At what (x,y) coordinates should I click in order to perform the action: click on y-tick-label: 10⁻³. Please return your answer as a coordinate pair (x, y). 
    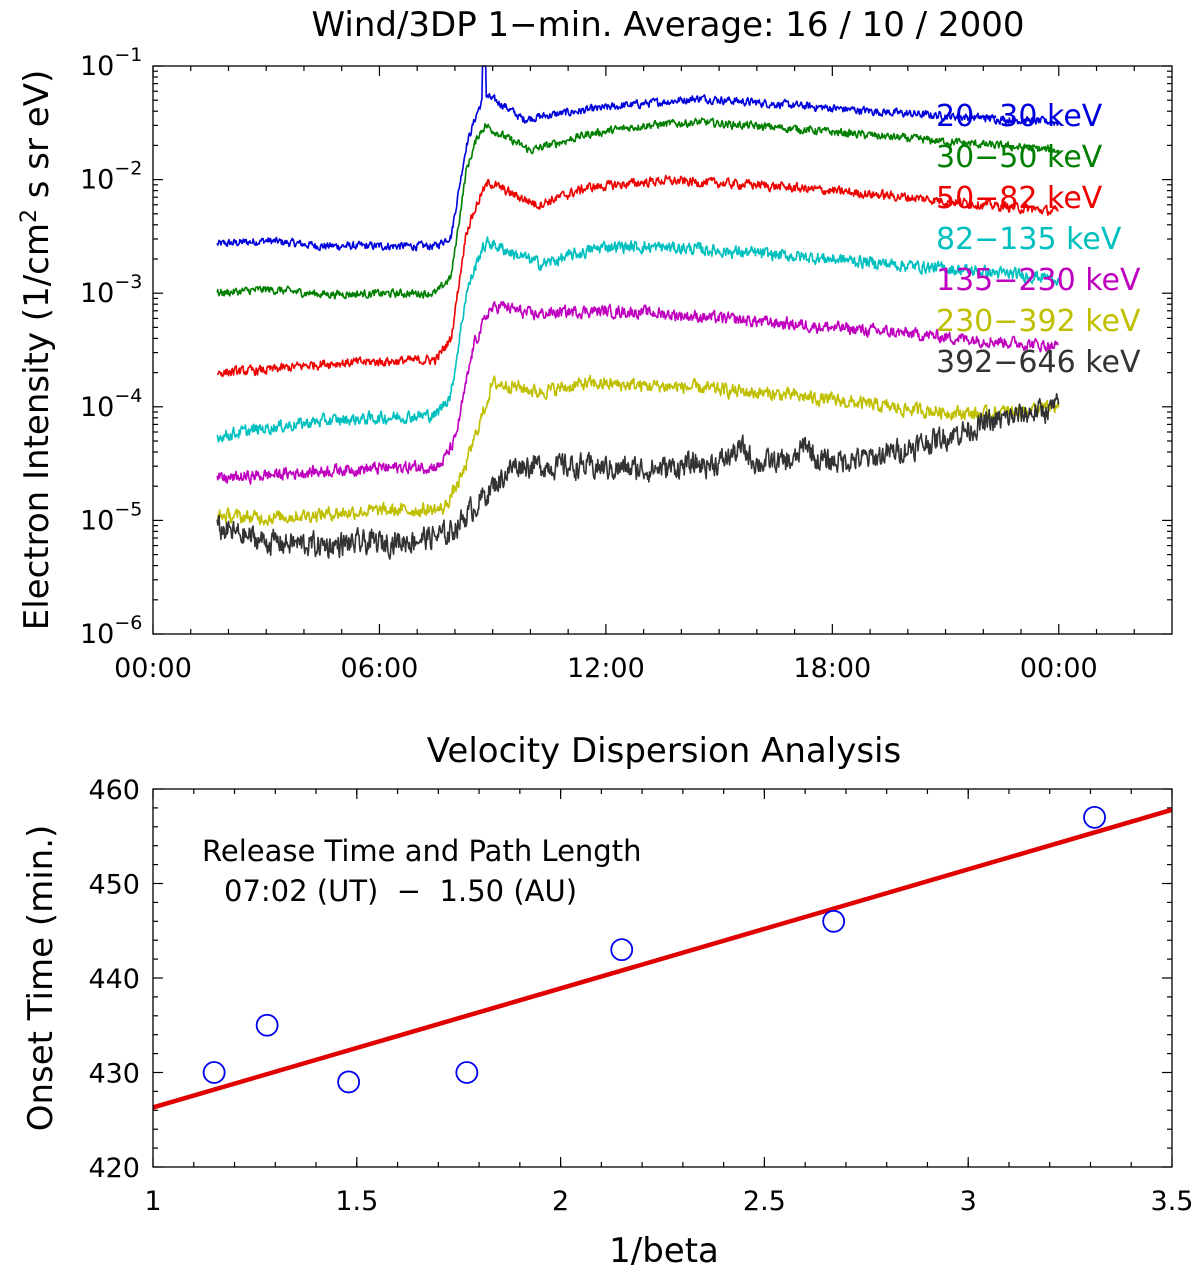
    Looking at the image, I should click on (111, 290).